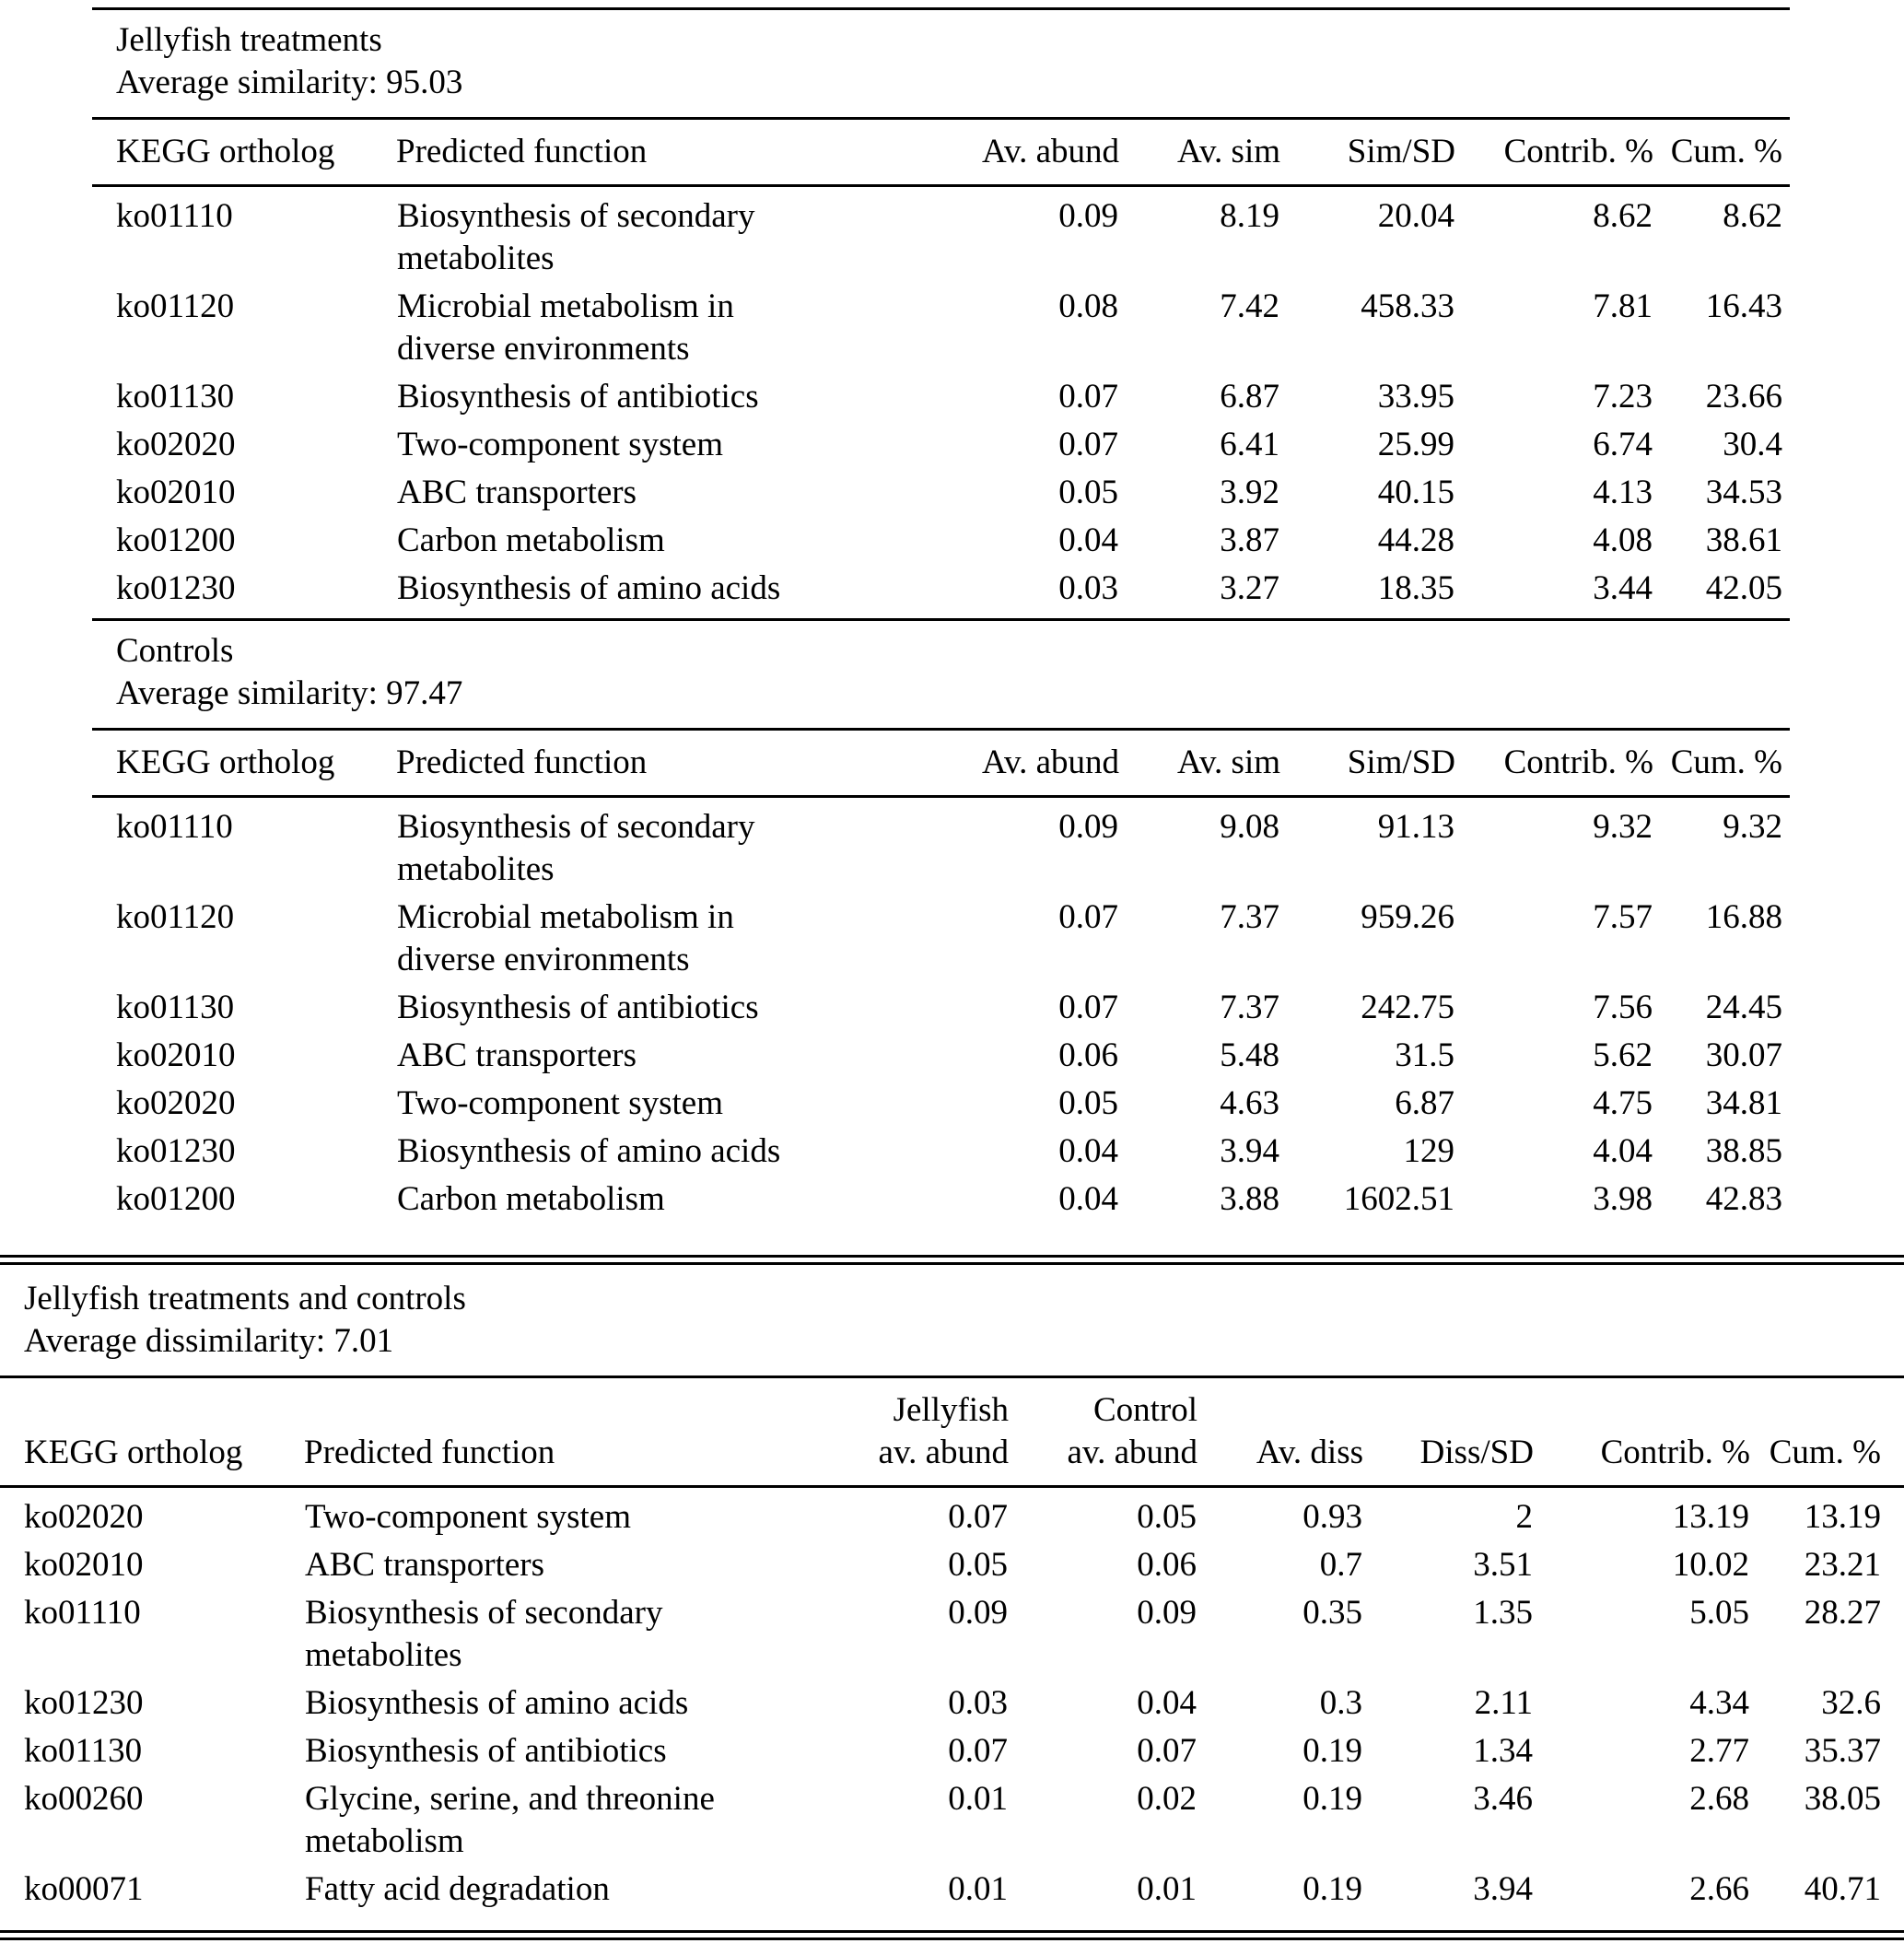 This screenshot has height=1955, width=1904. What do you see at coordinates (1743, 306) in the screenshot?
I see `value-cell: 16.43` at bounding box center [1743, 306].